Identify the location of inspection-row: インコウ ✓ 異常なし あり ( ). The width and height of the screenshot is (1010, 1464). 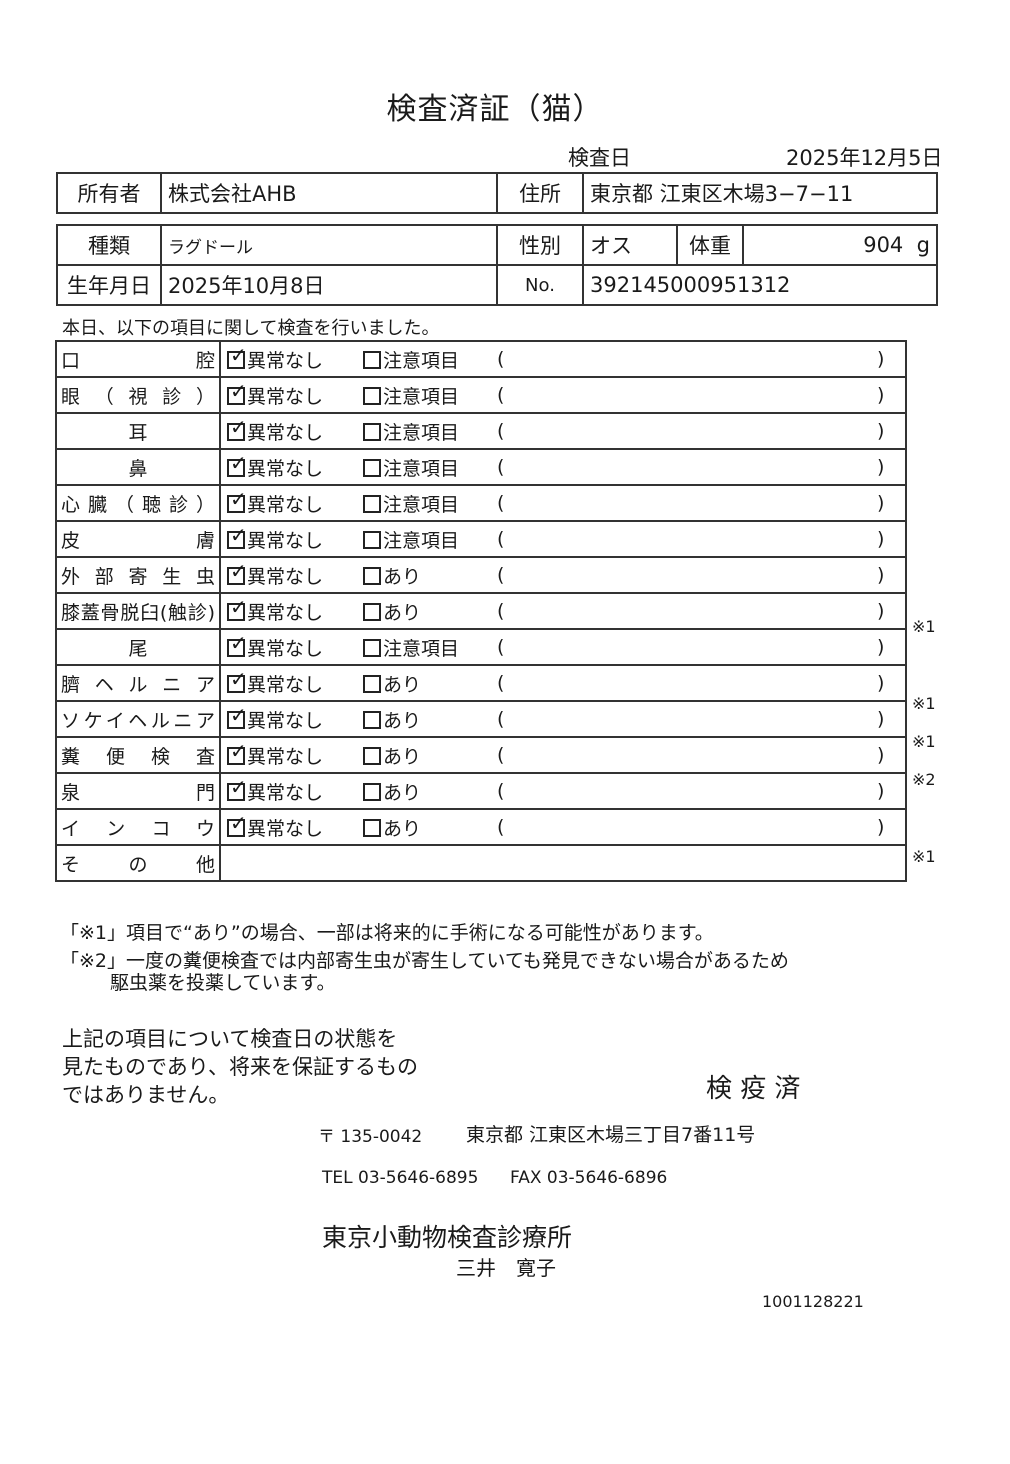
(481, 827).